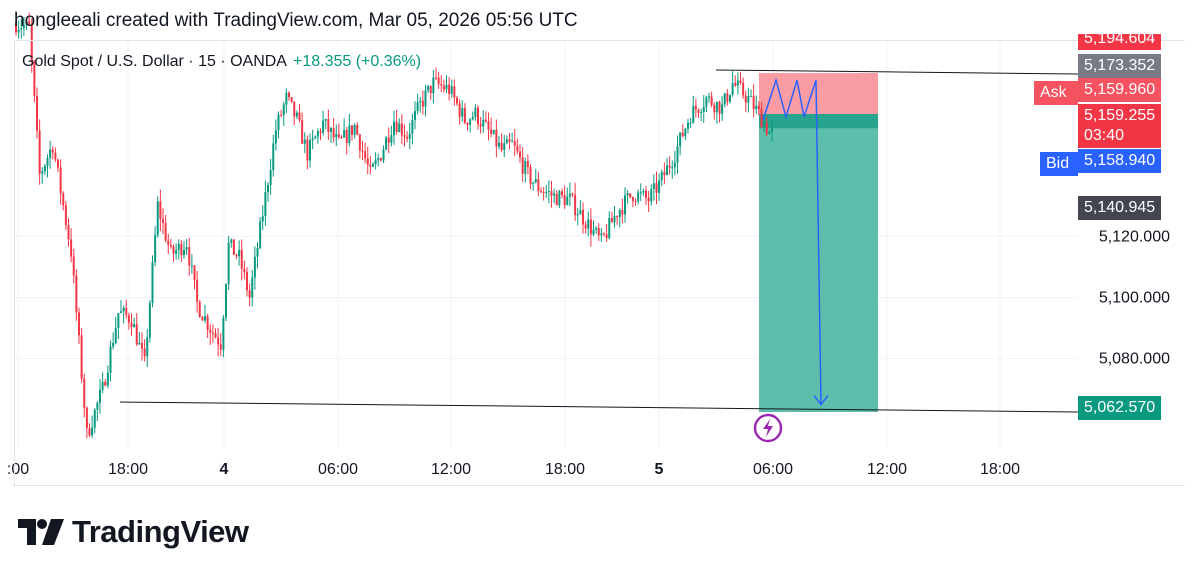  I want to click on x-tick-label: 5, so click(659, 469).